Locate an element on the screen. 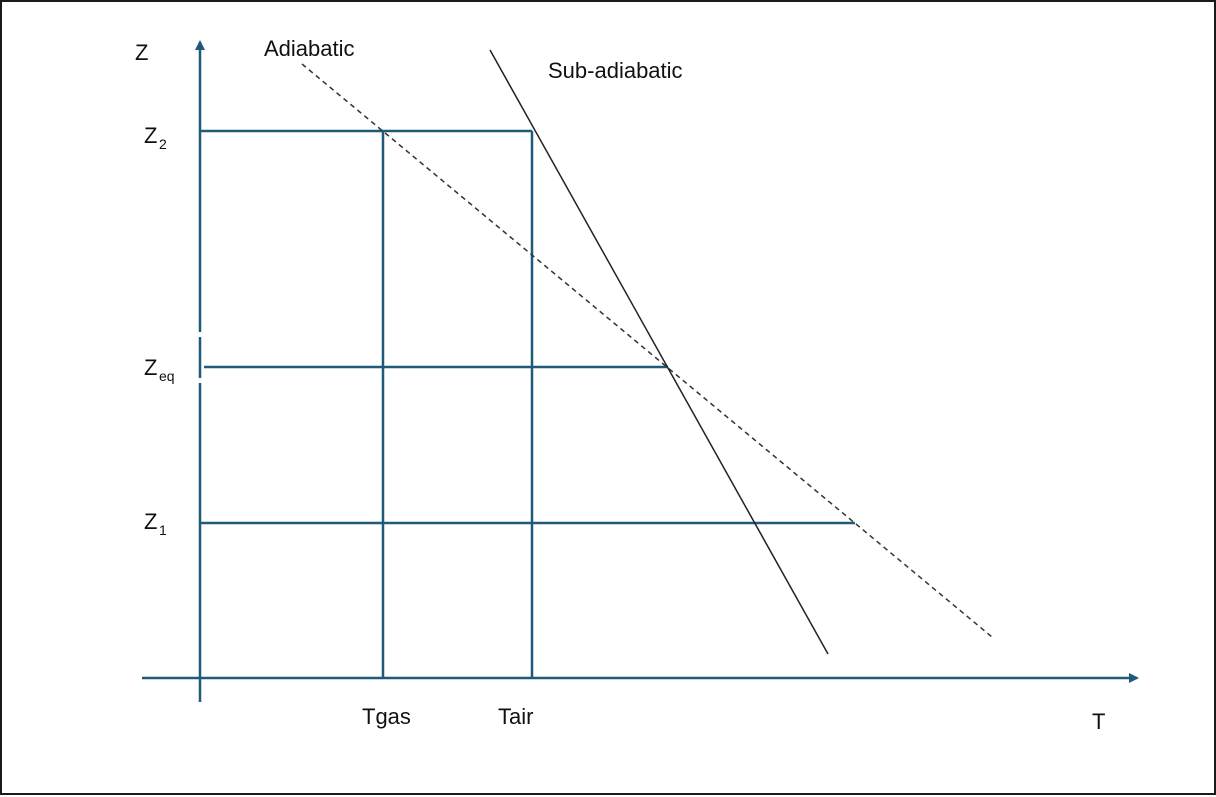  adiabatic-label: Adiabatic is located at coordinates (309, 48).